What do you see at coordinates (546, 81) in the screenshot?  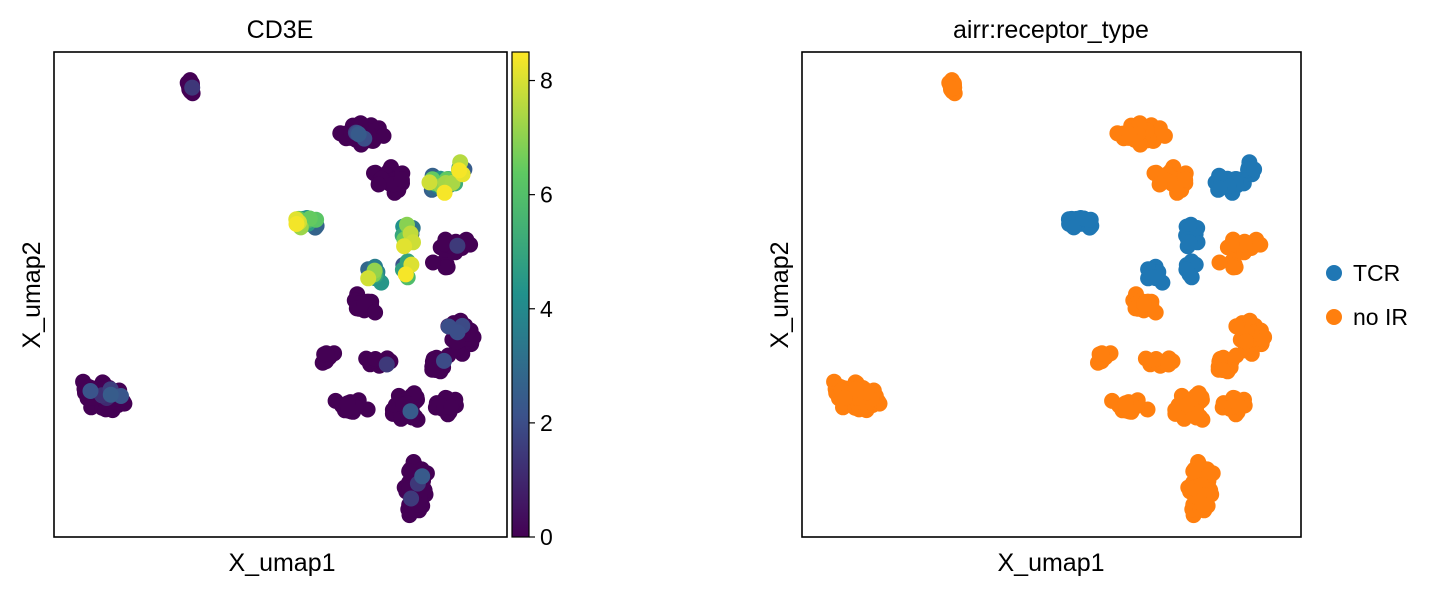 I see `colorbar-tick-label: 8` at bounding box center [546, 81].